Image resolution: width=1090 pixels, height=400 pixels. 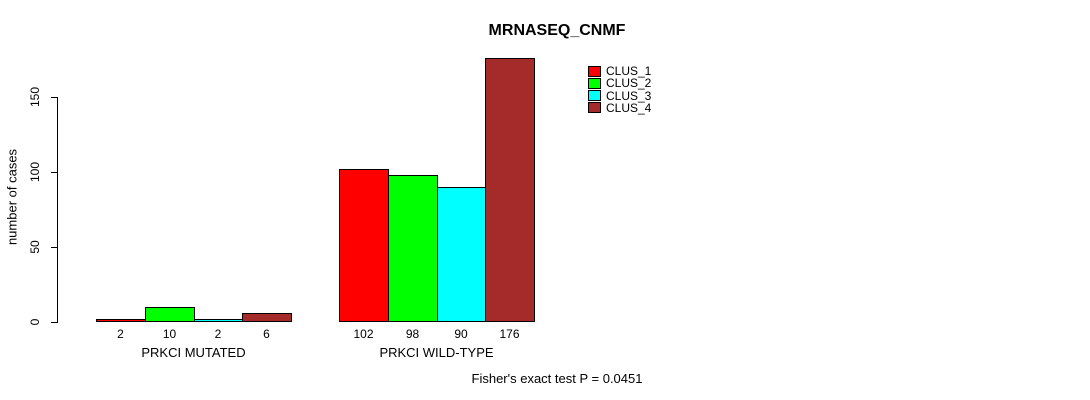 What do you see at coordinates (266, 334) in the screenshot?
I see `bar-value-label: 6` at bounding box center [266, 334].